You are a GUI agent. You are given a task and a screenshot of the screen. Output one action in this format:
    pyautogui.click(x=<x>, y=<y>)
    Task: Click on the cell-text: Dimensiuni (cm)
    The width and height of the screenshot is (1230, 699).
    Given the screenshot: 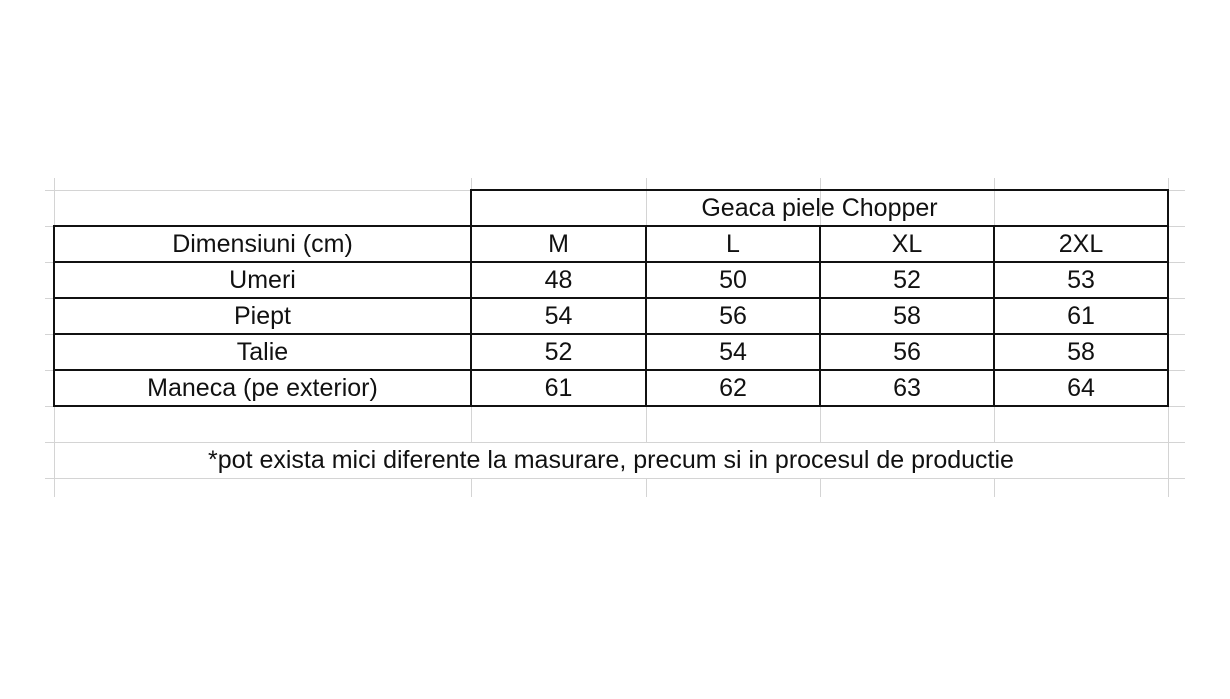 What is the action you would take?
    pyautogui.click(x=262, y=243)
    